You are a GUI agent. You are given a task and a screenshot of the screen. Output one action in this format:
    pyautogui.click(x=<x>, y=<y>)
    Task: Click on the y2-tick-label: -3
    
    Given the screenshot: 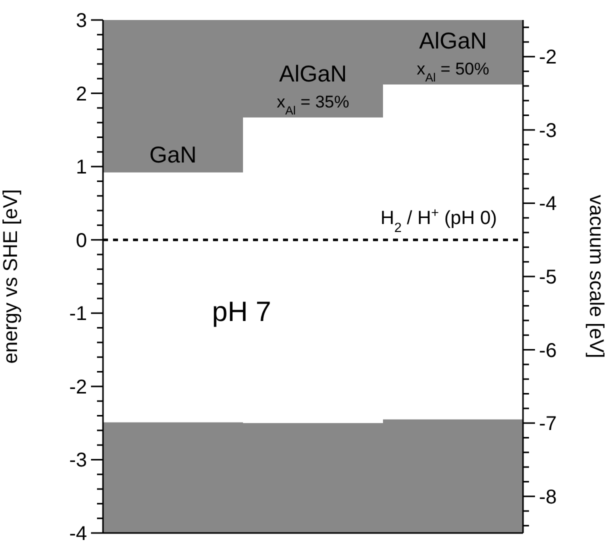 What is the action you would take?
    pyautogui.click(x=548, y=131)
    